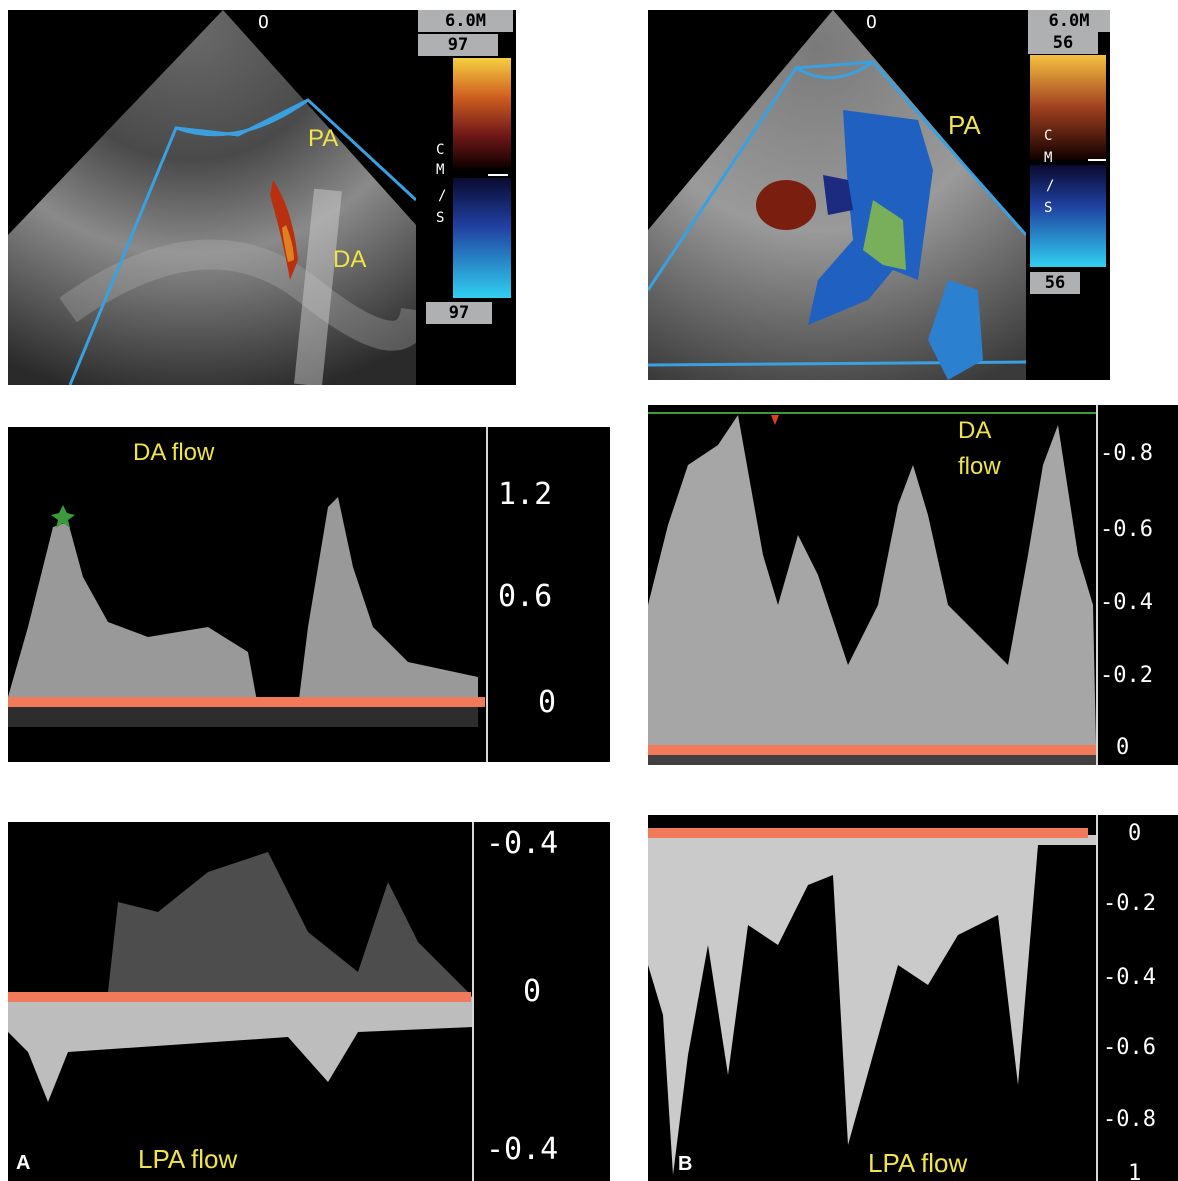 The height and width of the screenshot is (1181, 1178). Describe the element at coordinates (1048, 158) in the screenshot. I see `units-m-b: M` at that location.